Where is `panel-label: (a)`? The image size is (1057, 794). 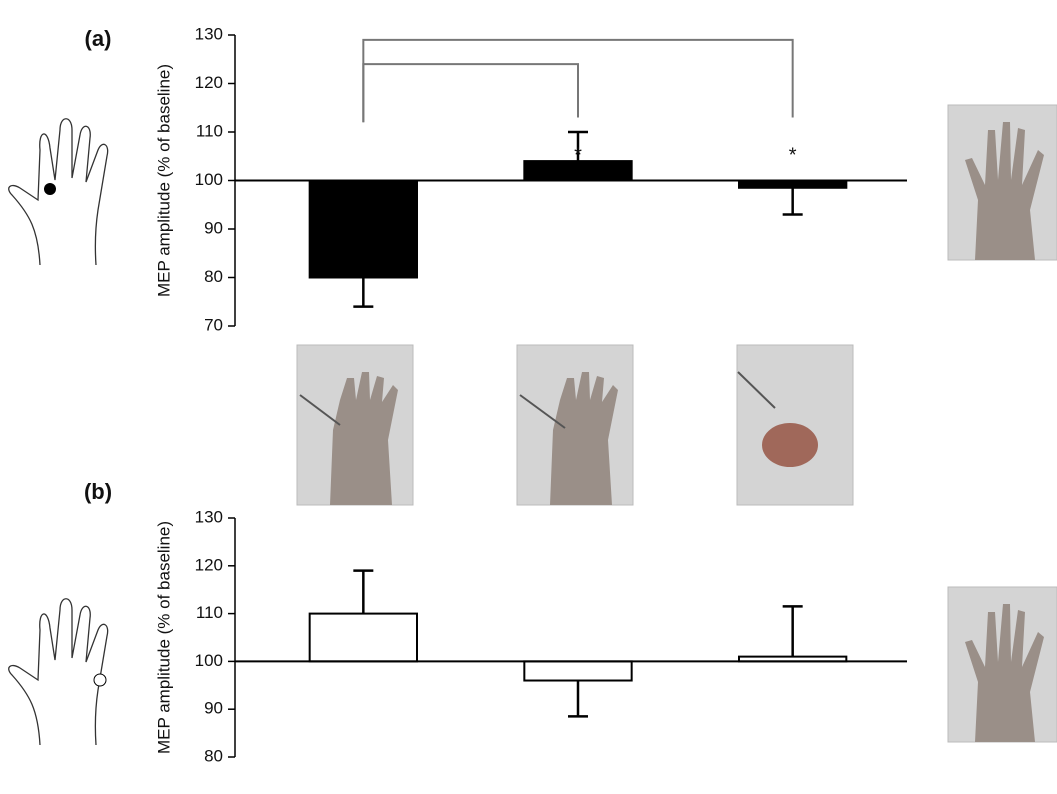
panel-label: (a) is located at coordinates (98, 38).